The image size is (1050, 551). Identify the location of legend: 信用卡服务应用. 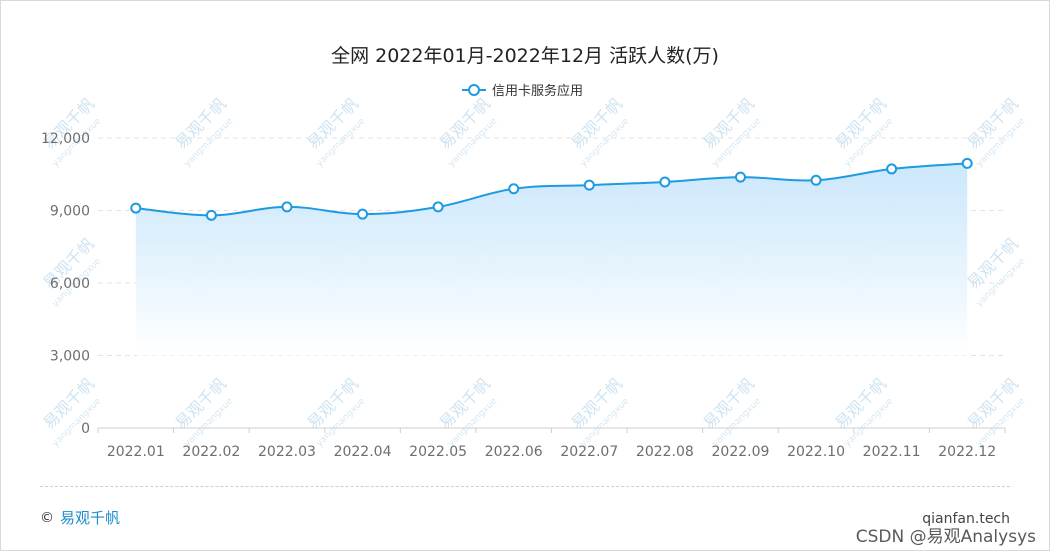
(522, 91).